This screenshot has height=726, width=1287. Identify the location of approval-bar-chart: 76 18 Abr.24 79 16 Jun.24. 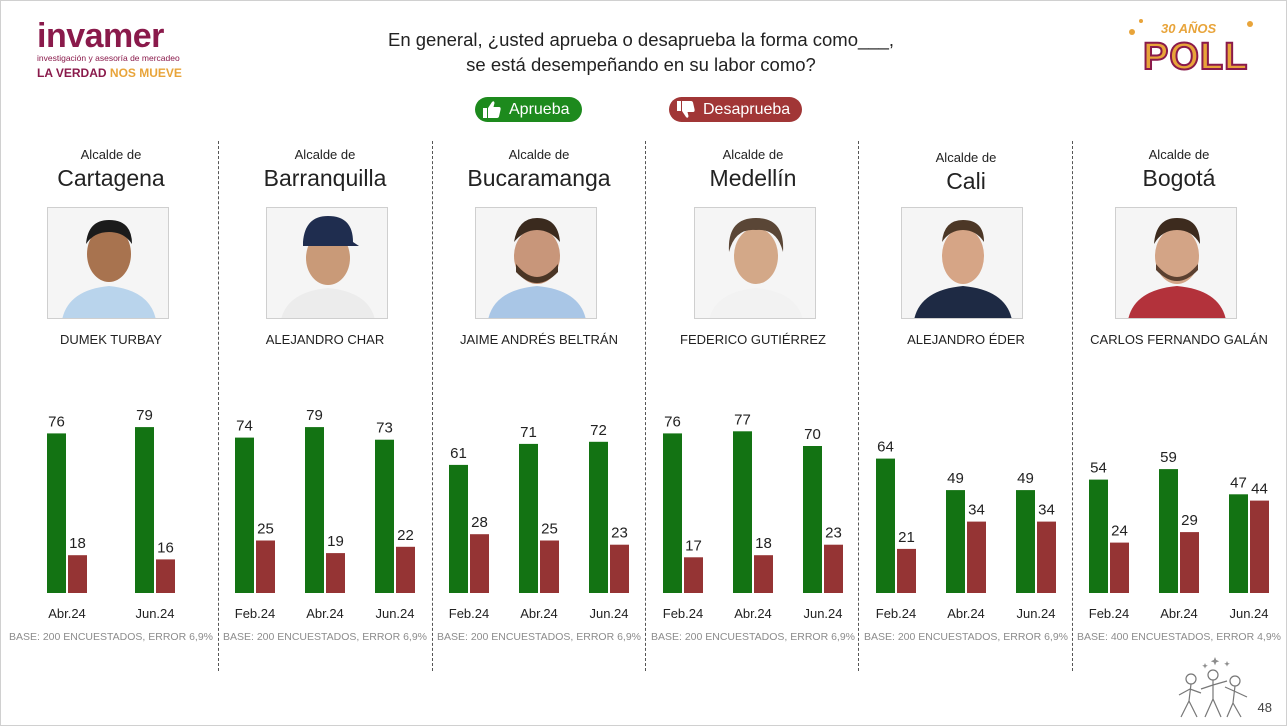
(111, 514).